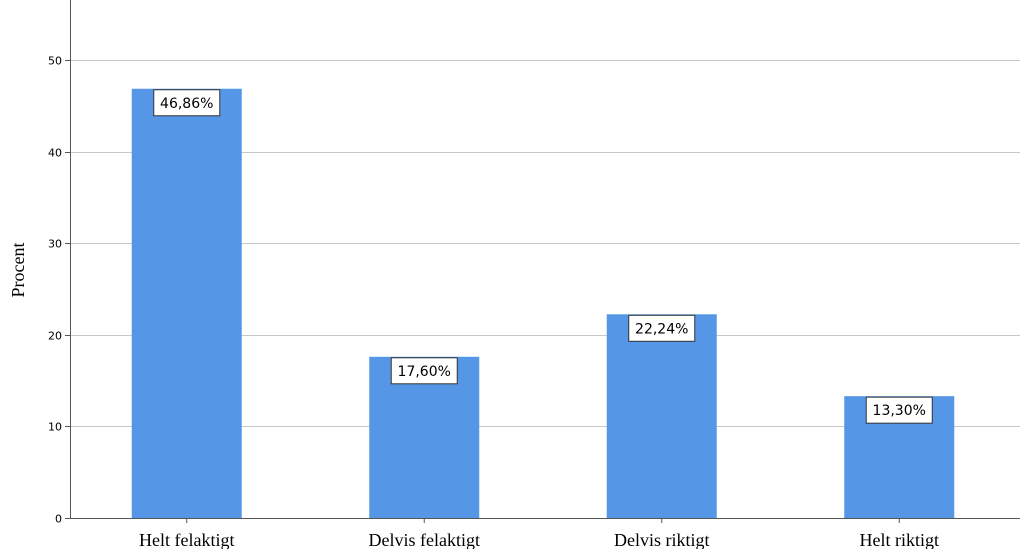  I want to click on category-label: Helt riktigt, so click(900, 539).